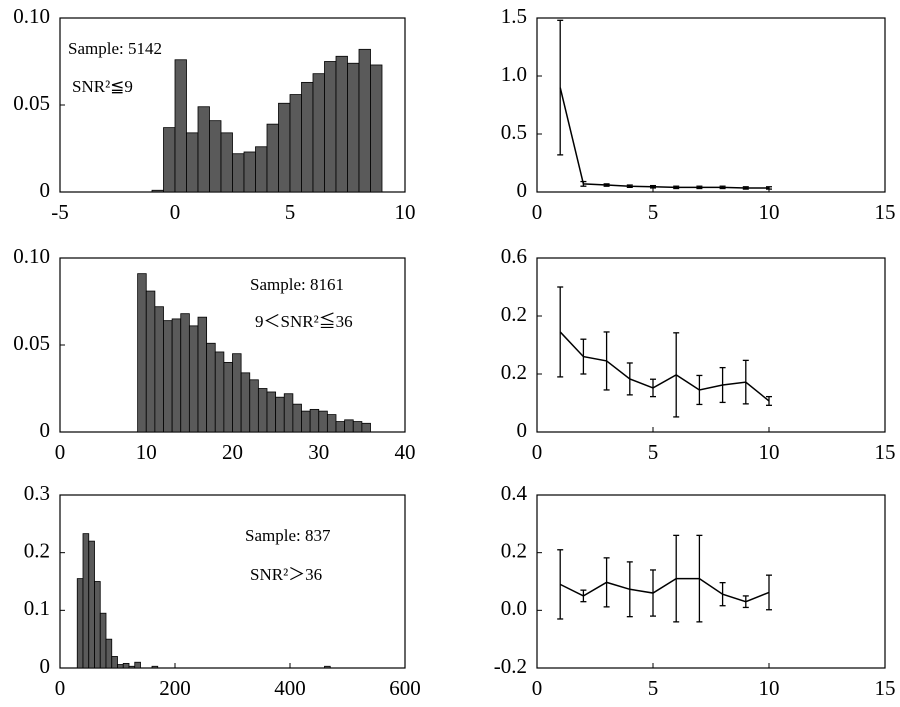  I want to click on x-tick-label: 20, so click(232, 452).